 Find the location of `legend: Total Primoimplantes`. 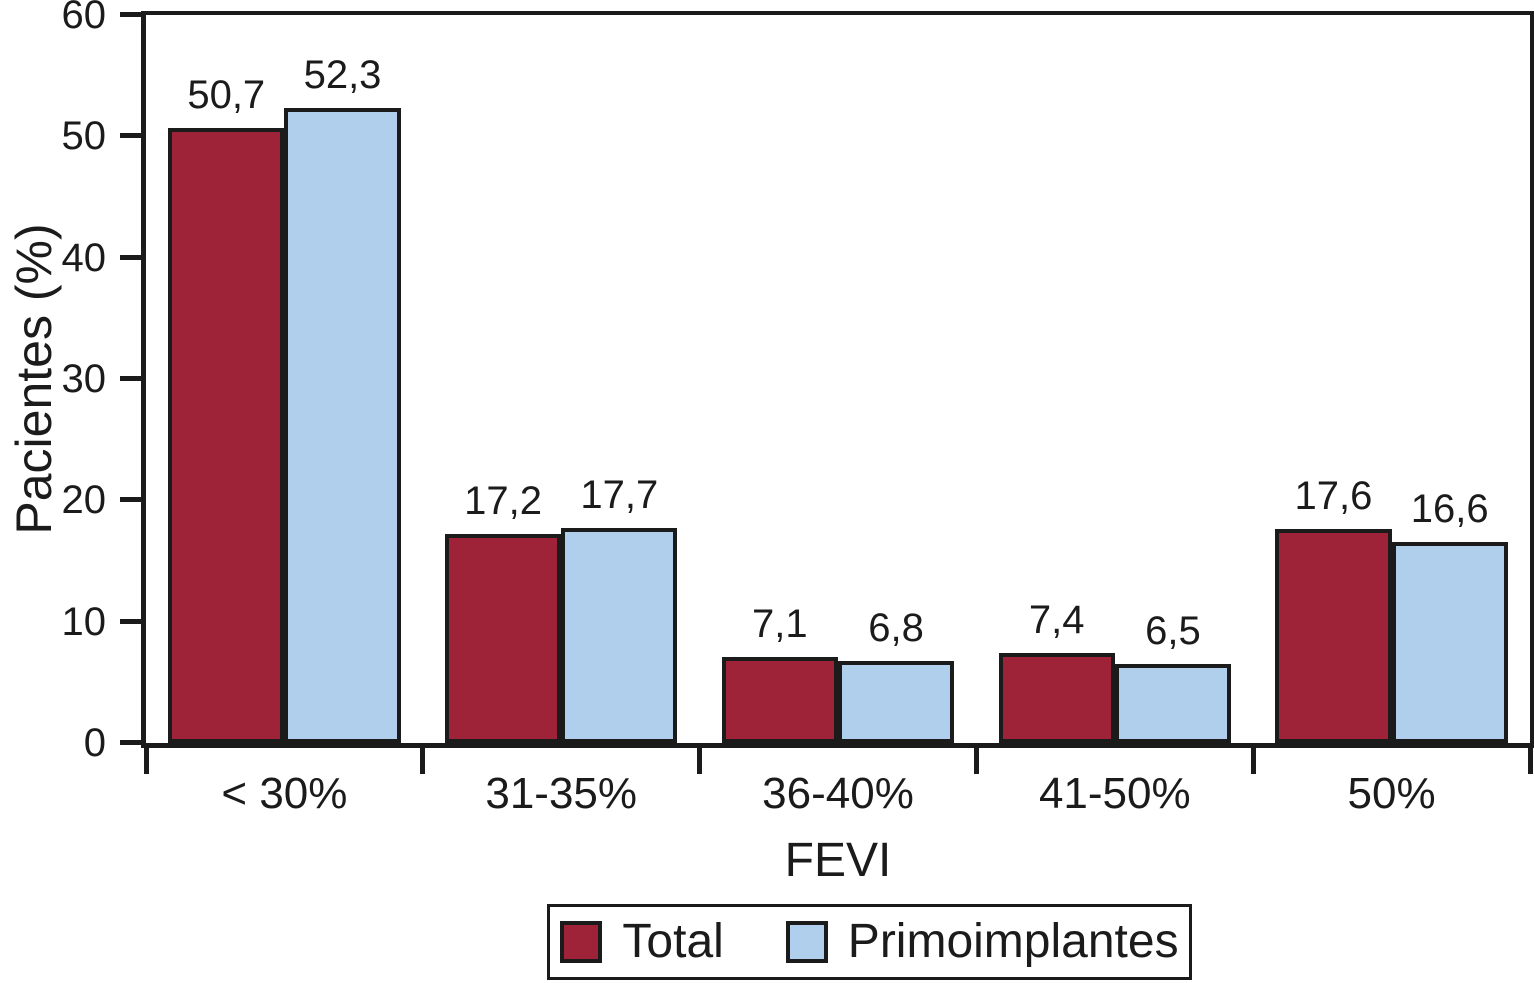

legend: Total Primoimplantes is located at coordinates (869, 942).